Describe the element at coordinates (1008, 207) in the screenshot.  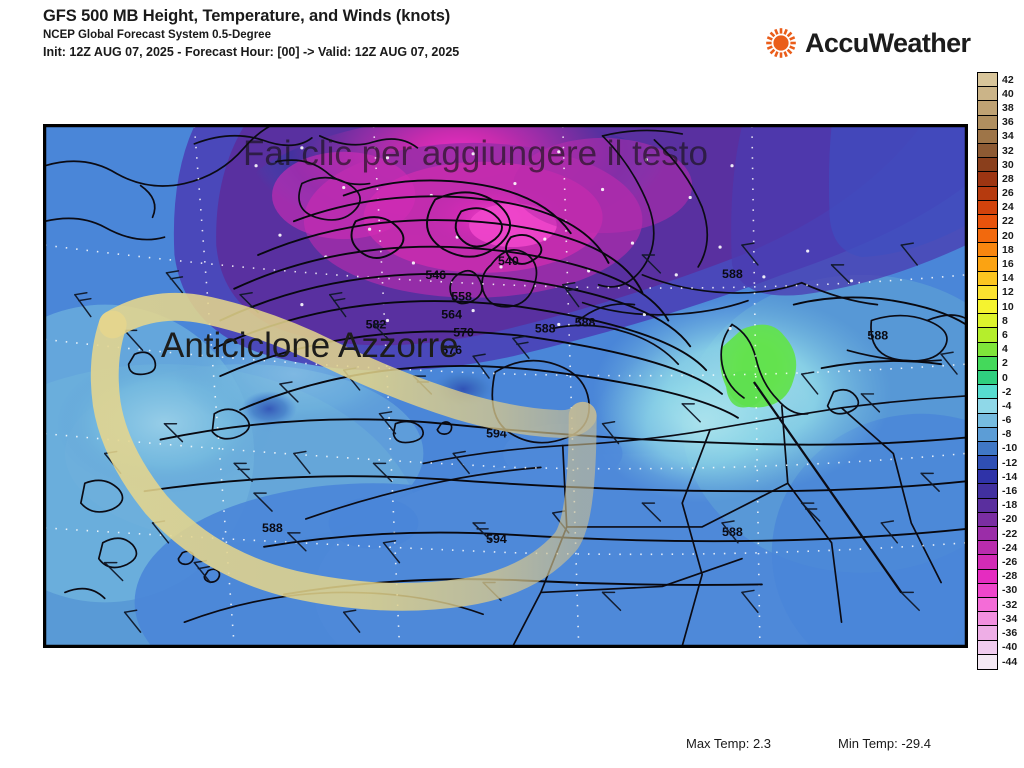
I see `colorbar-tick-label: 24` at that location.